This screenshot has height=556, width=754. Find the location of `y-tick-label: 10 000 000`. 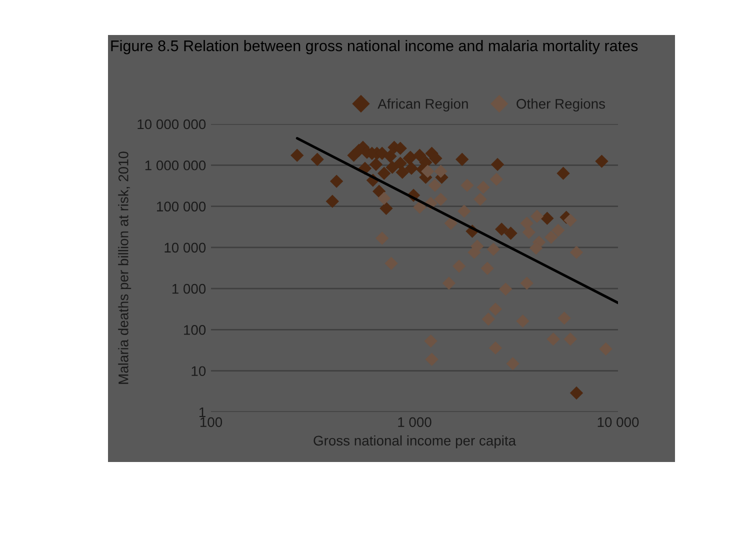

y-tick-label: 10 000 000 is located at coordinates (172, 124).